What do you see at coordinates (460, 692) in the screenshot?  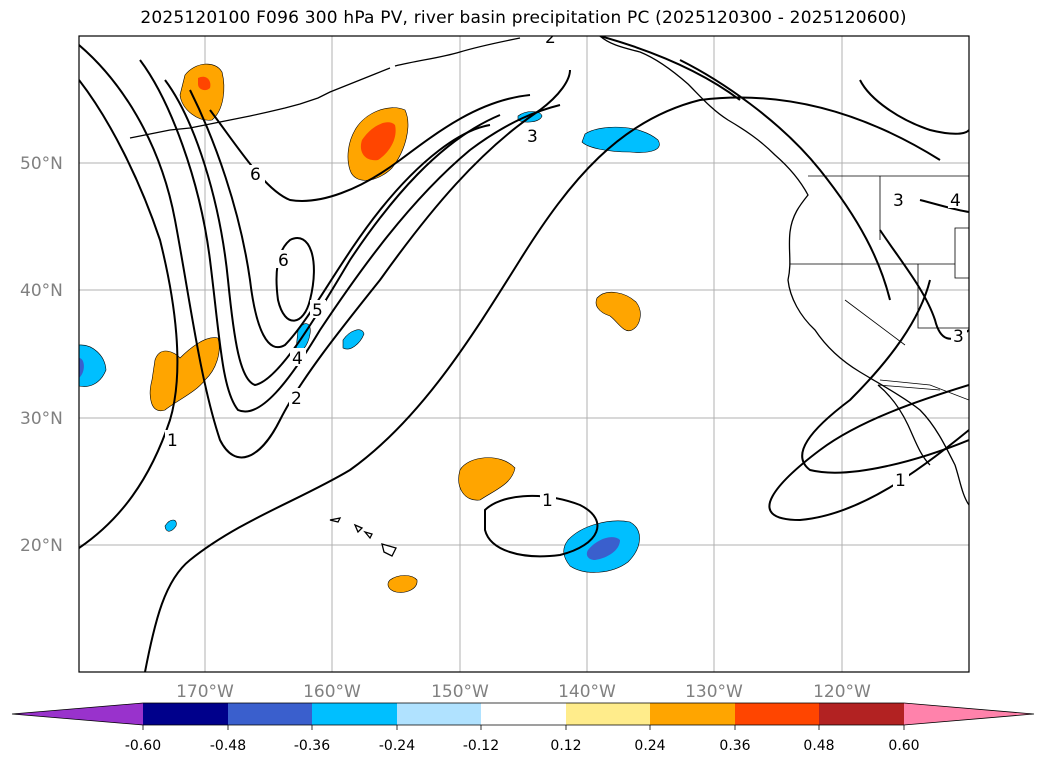 I see `lon-label-150w: 150°W` at bounding box center [460, 692].